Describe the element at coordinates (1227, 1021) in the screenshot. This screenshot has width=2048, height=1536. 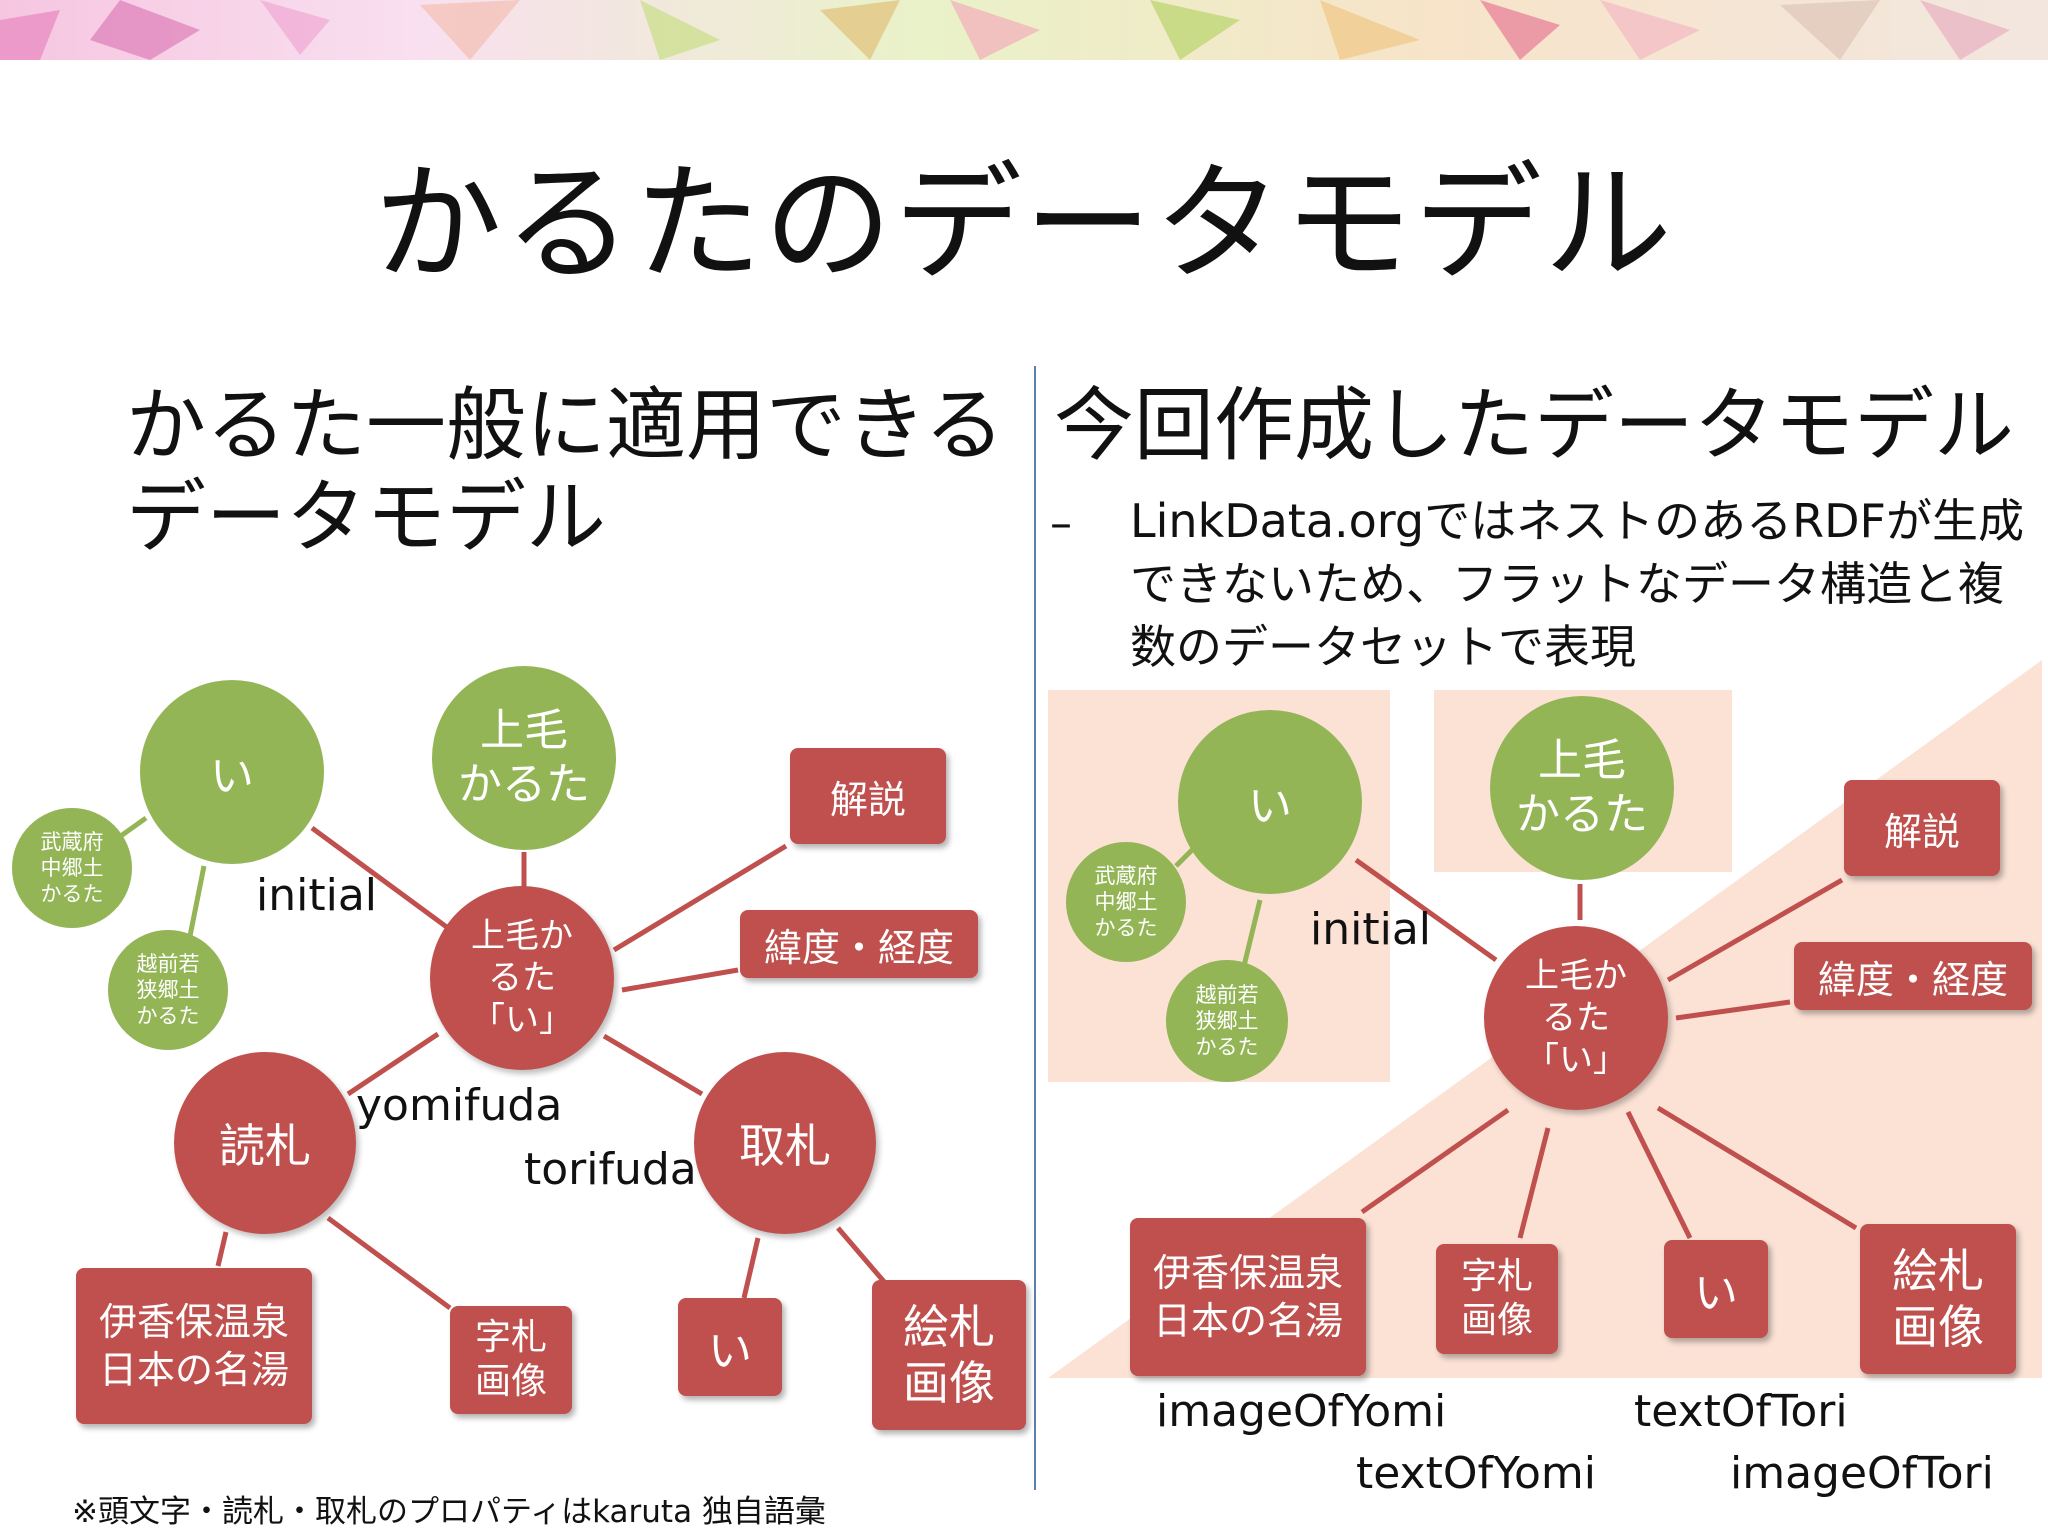
I see `node-r-echizen-karuta: 越前若 狭郷土 かるた` at that location.